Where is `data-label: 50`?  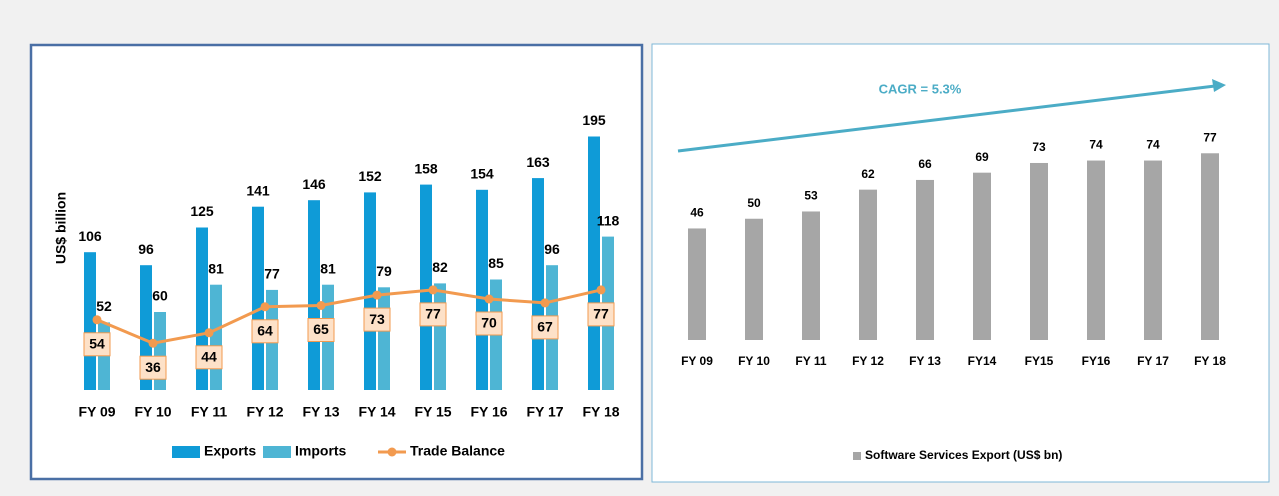
data-label: 50 is located at coordinates (754, 203).